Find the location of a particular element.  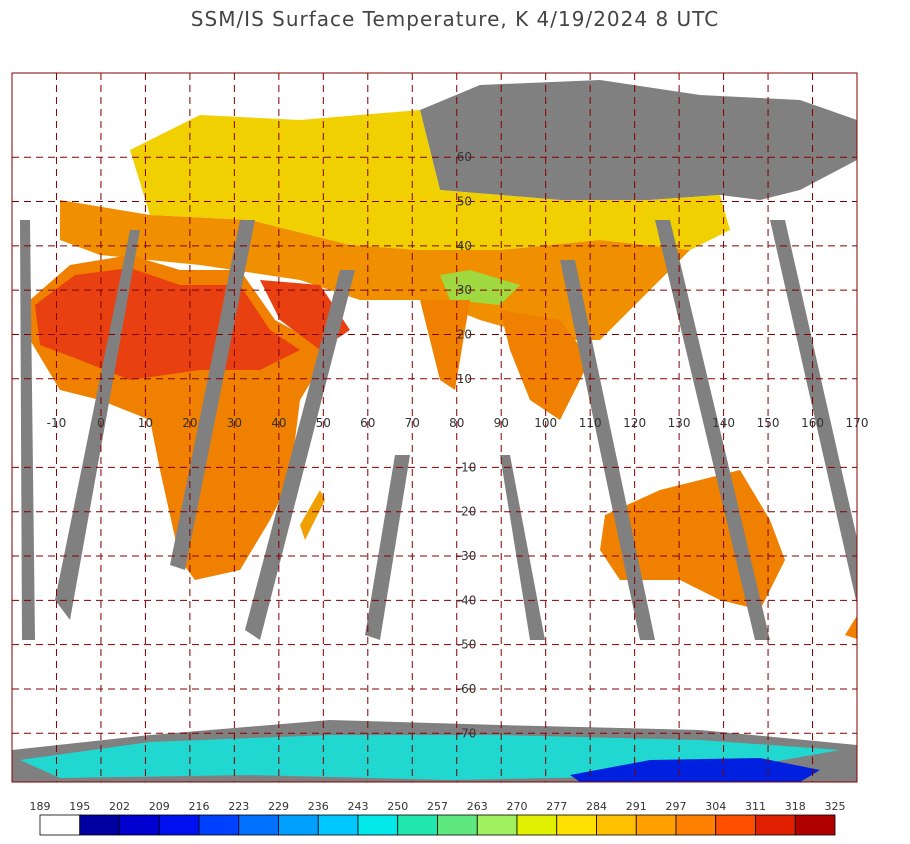

europe-asia is located at coordinates (430, 180).